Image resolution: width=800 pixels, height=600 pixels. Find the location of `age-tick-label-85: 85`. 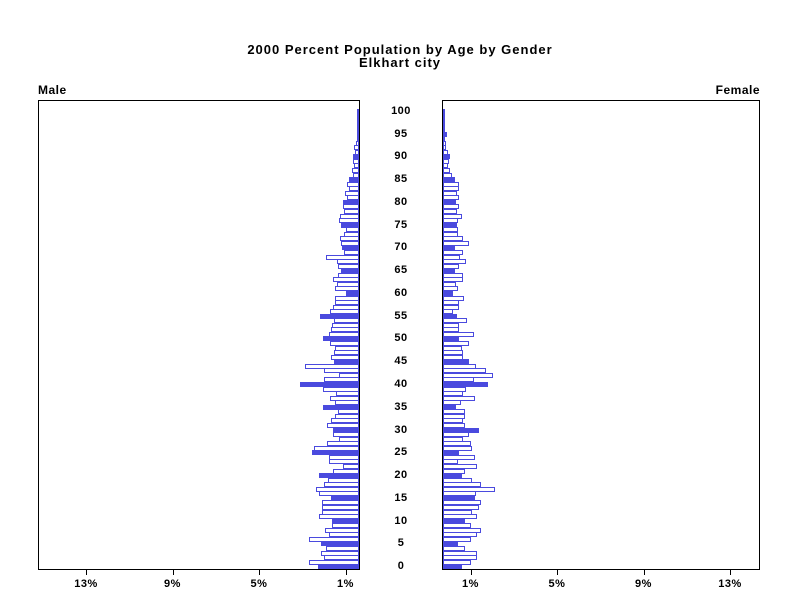

age-tick-label-85: 85 is located at coordinates (401, 179).